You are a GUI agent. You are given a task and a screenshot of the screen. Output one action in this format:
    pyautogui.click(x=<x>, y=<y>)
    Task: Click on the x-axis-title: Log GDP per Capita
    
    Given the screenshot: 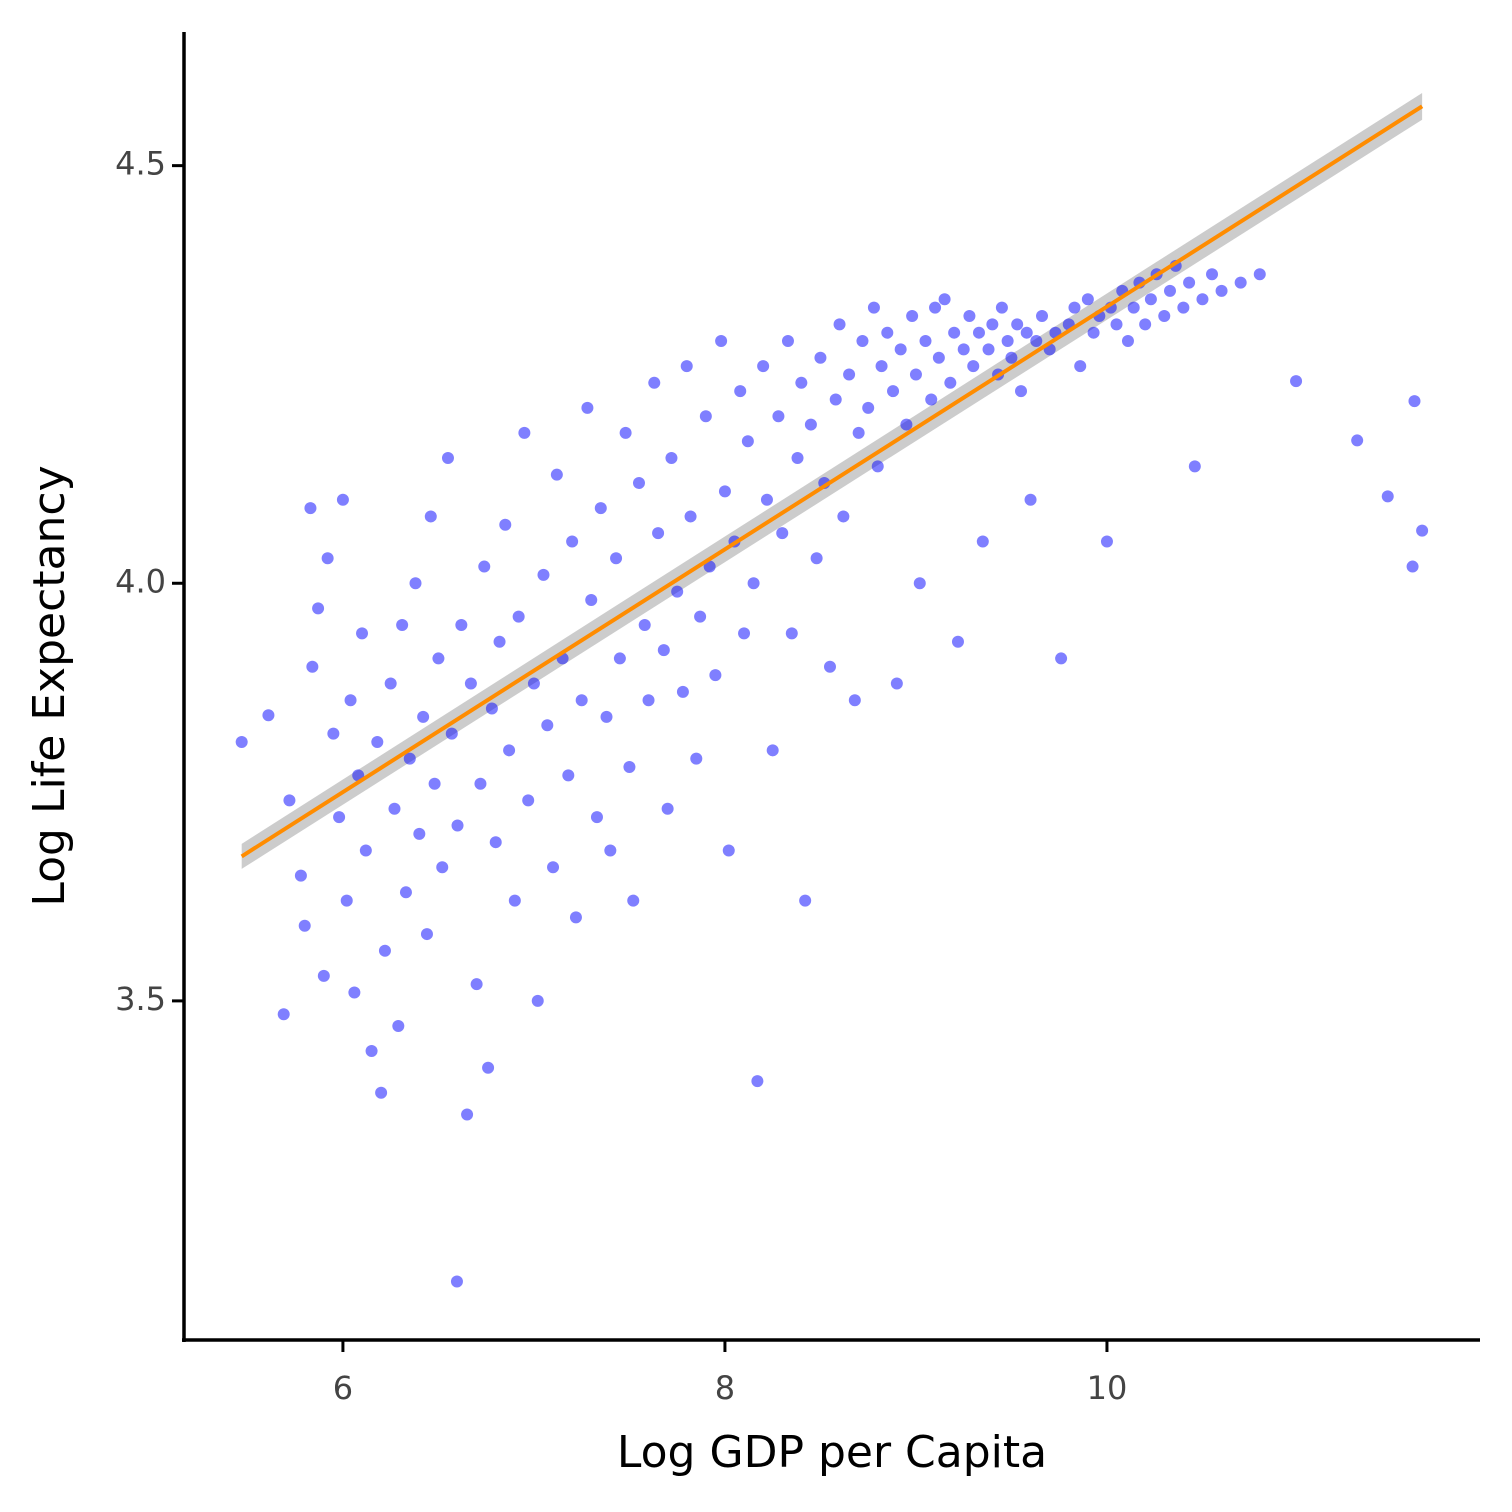 What is the action you would take?
    pyautogui.click(x=832, y=1452)
    